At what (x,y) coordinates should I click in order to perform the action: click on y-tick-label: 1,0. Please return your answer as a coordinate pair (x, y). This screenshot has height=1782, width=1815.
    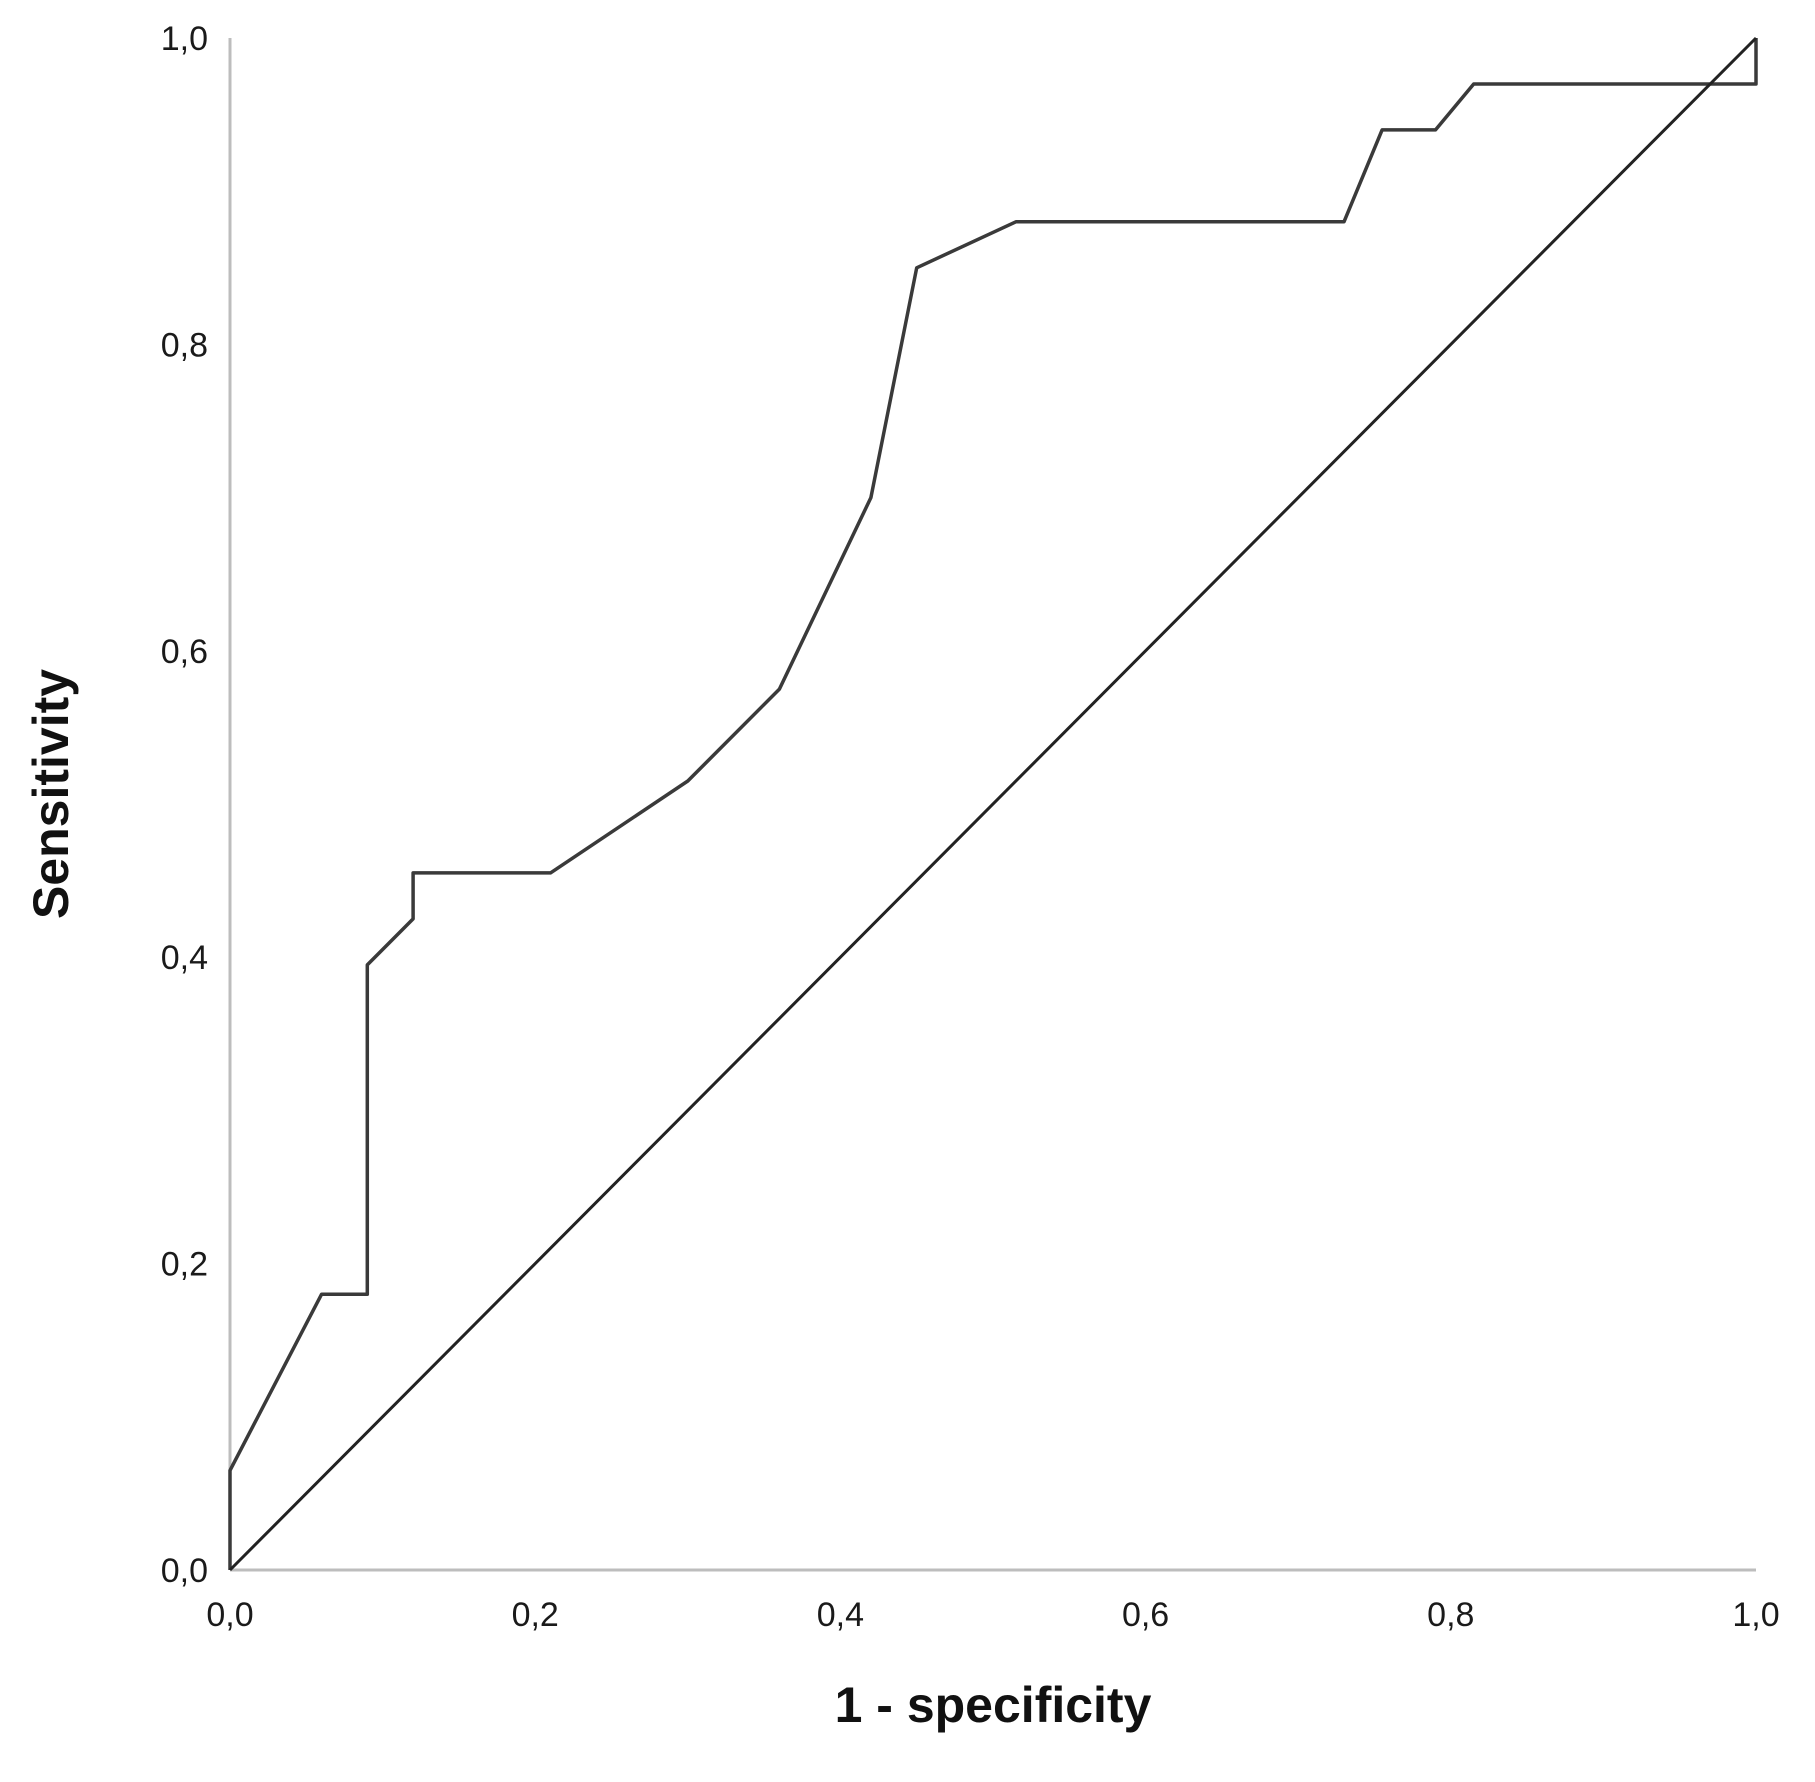
    Looking at the image, I should click on (184, 39).